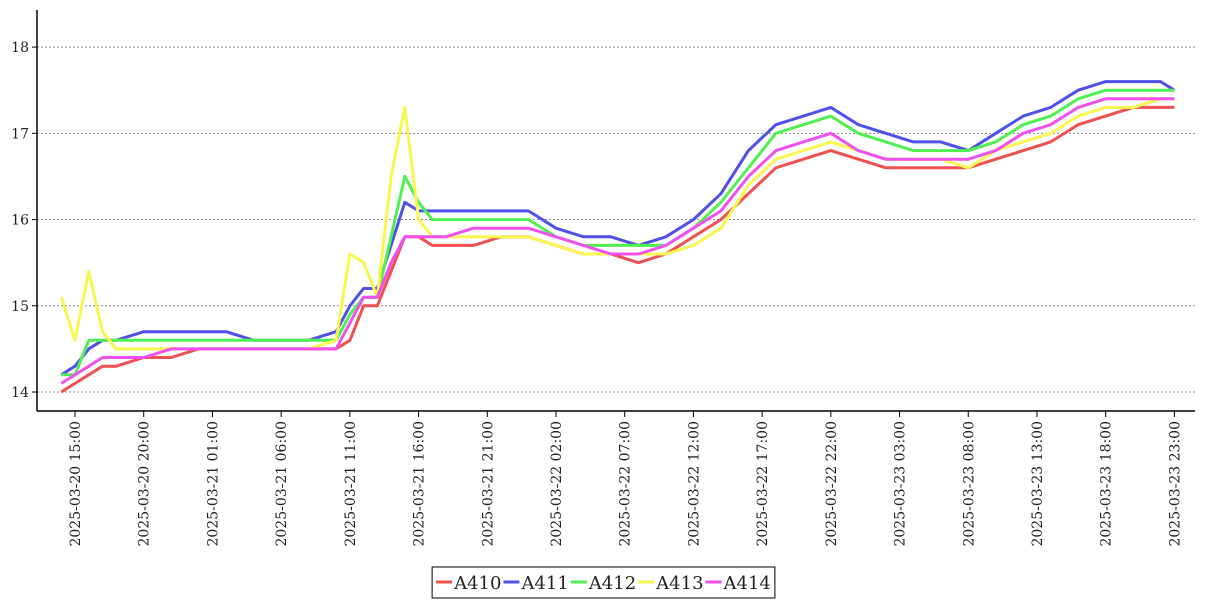  I want to click on legend: A410 A411 A412 A413 A414, so click(603, 582).